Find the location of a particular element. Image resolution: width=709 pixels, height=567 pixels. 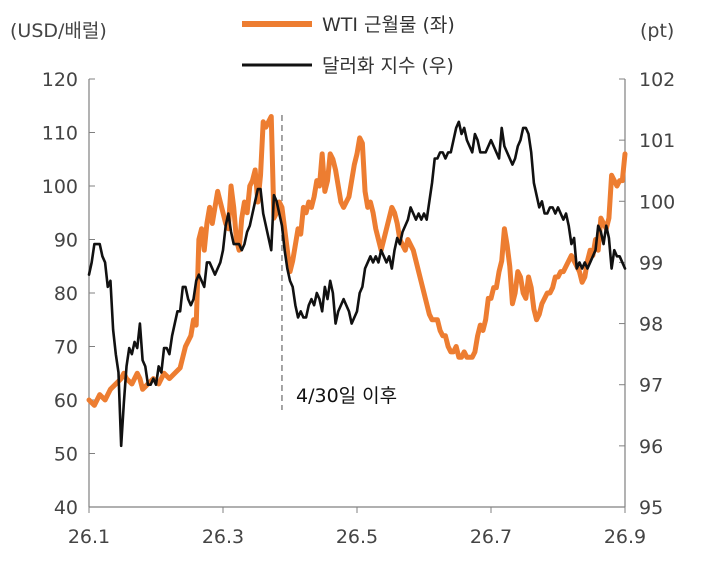

left-tick-label: 80 is located at coordinates (66, 294).